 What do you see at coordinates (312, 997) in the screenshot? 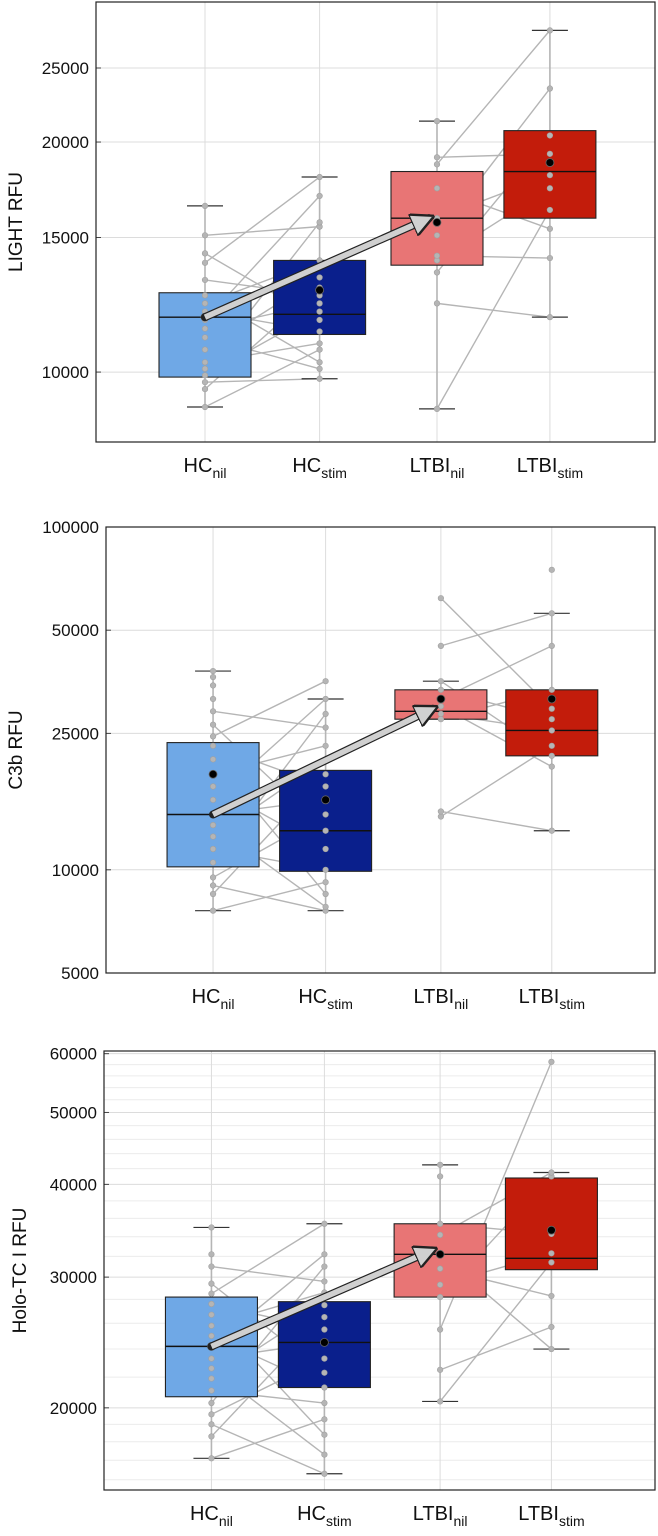
I see `x-tick-label-main: HC` at bounding box center [312, 997].